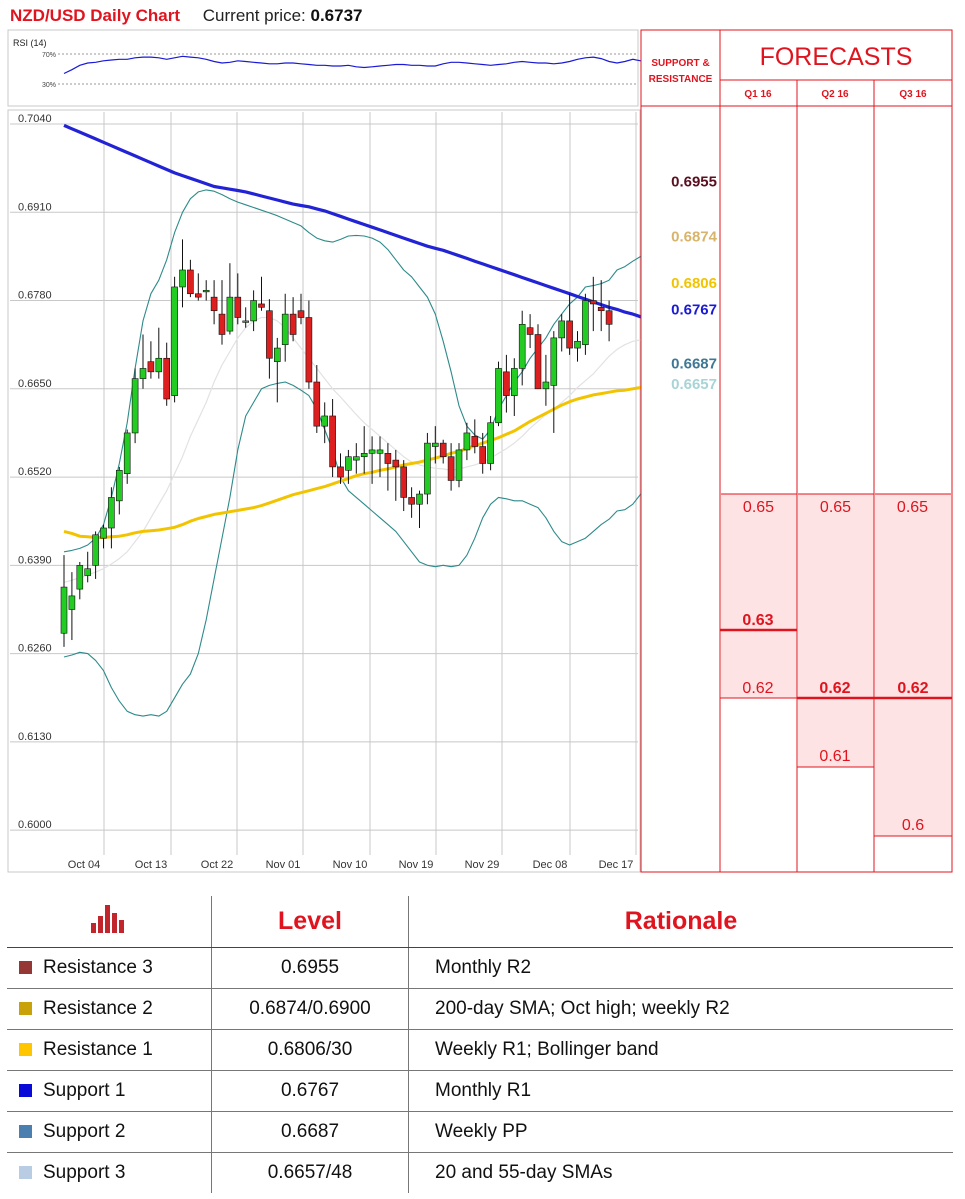 This screenshot has height=1199, width=965. Describe the element at coordinates (757, 620) in the screenshot. I see `forecast-q1-mid: 0.63` at that location.